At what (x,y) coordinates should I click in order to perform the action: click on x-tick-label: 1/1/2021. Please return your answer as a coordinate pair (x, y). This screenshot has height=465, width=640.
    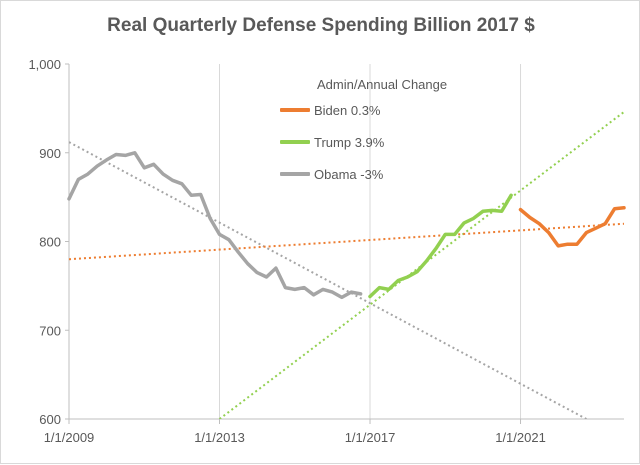
    Looking at the image, I should click on (520, 437).